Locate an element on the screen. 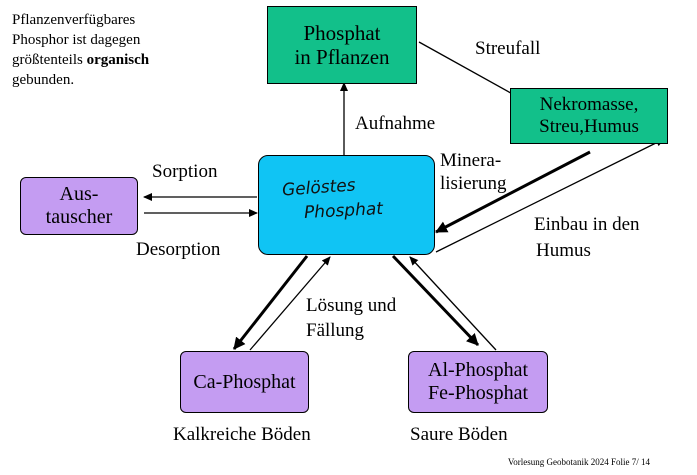  arrow-humus-incorporation is located at coordinates (550, 195).